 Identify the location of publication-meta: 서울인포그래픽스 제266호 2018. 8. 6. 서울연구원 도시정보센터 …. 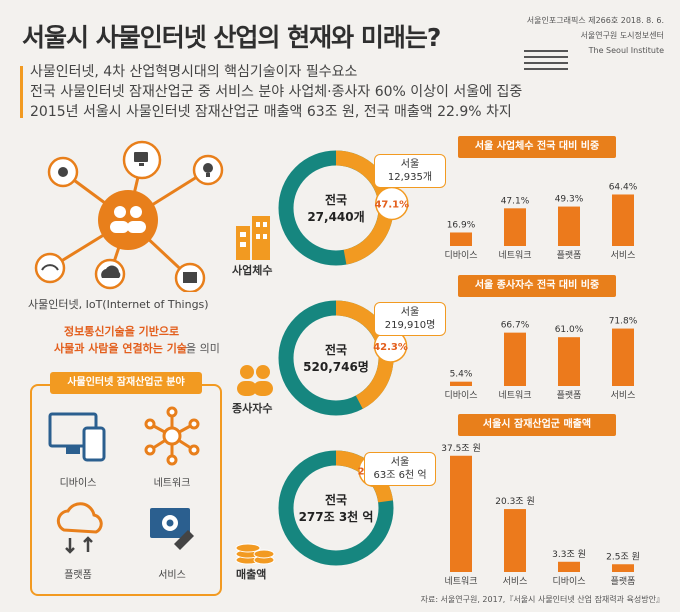
(595, 35).